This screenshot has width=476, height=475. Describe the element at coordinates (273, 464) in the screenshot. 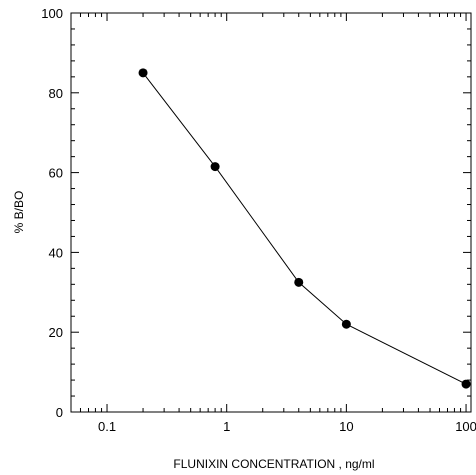

I see `x-axis-title: FLUNIXIN CONCENTRATION , ng/ml` at that location.